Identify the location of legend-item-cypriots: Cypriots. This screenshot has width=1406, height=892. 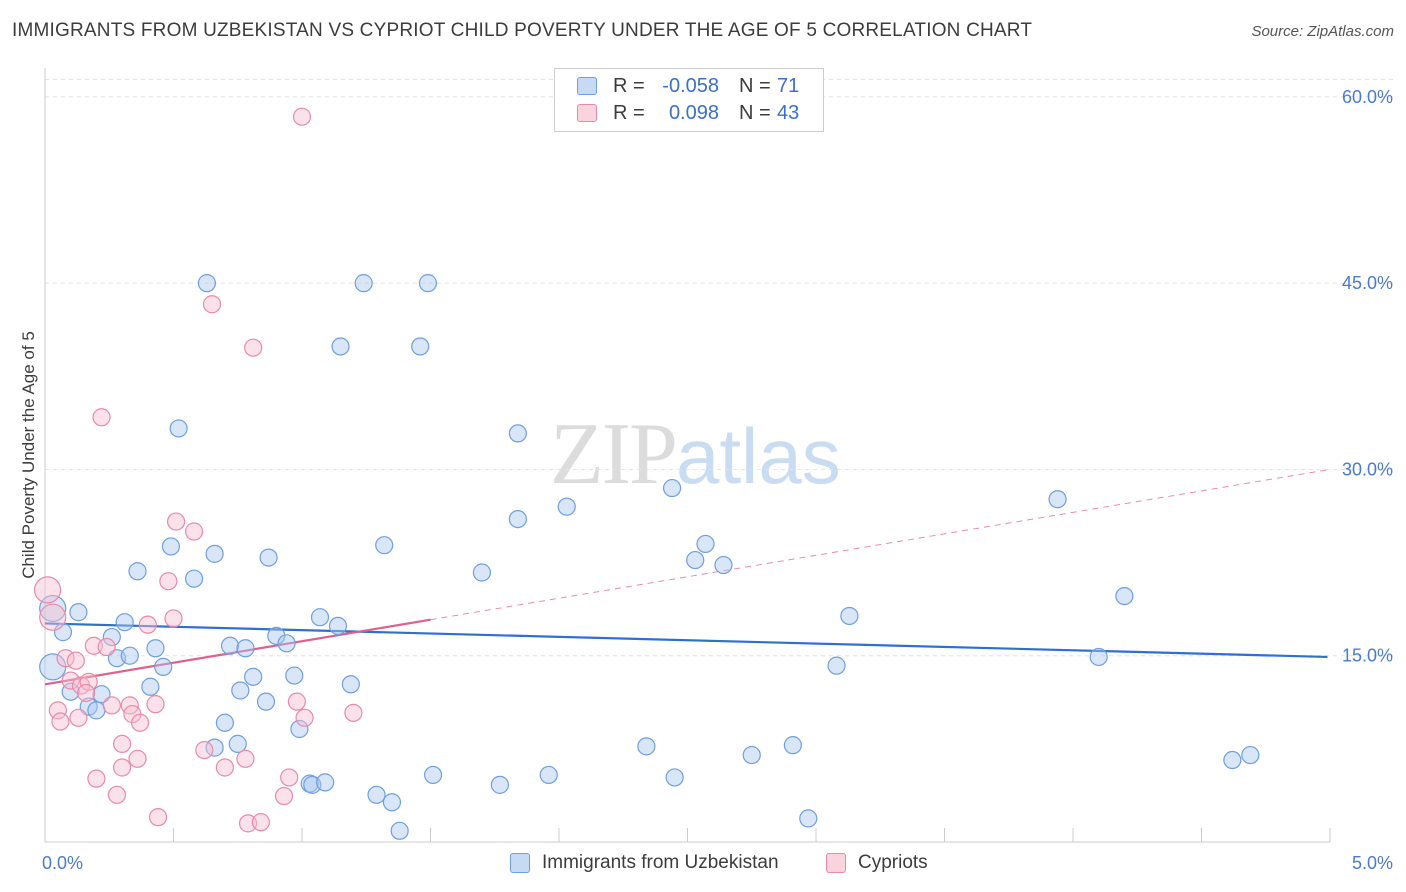
(877, 863).